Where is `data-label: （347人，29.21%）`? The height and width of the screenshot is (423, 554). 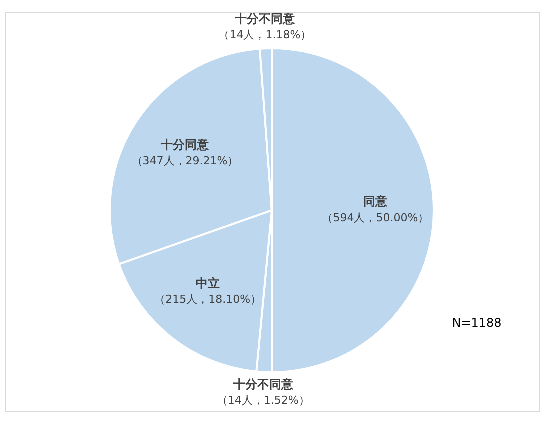 data-label: （347人，29.21%） is located at coordinates (185, 161).